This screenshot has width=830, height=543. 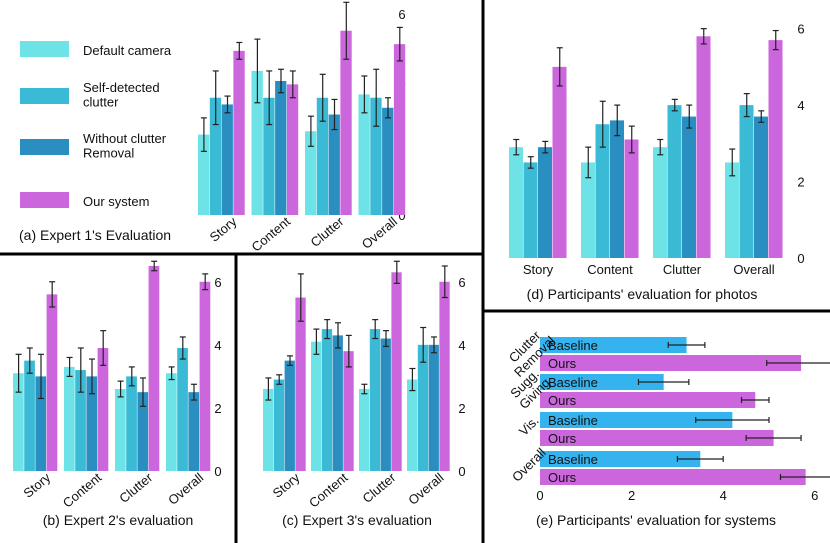 I want to click on legend-label: Our system, so click(x=116, y=201).